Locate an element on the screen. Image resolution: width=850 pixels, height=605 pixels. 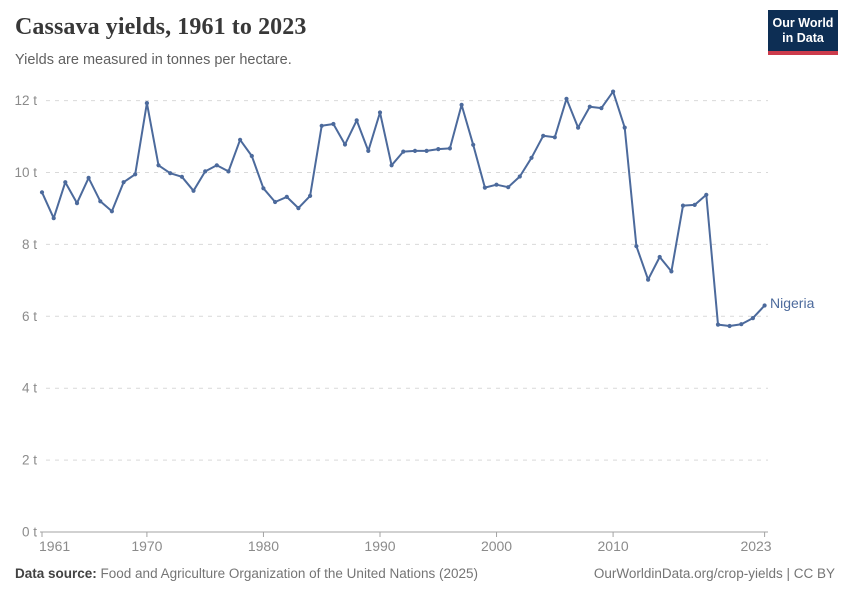
series-entity-label: Nigeria is located at coordinates (792, 303).